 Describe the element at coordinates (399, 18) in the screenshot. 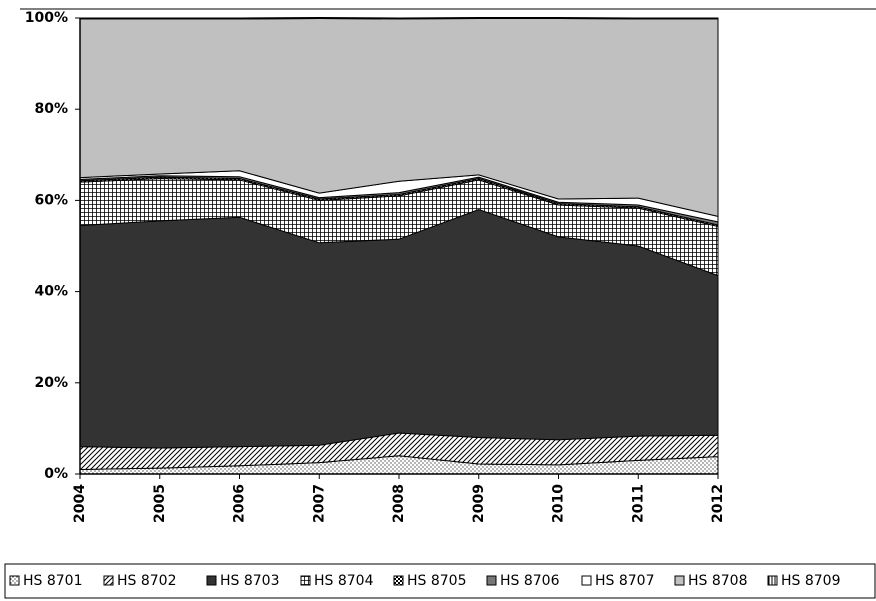

I see `area` at that location.